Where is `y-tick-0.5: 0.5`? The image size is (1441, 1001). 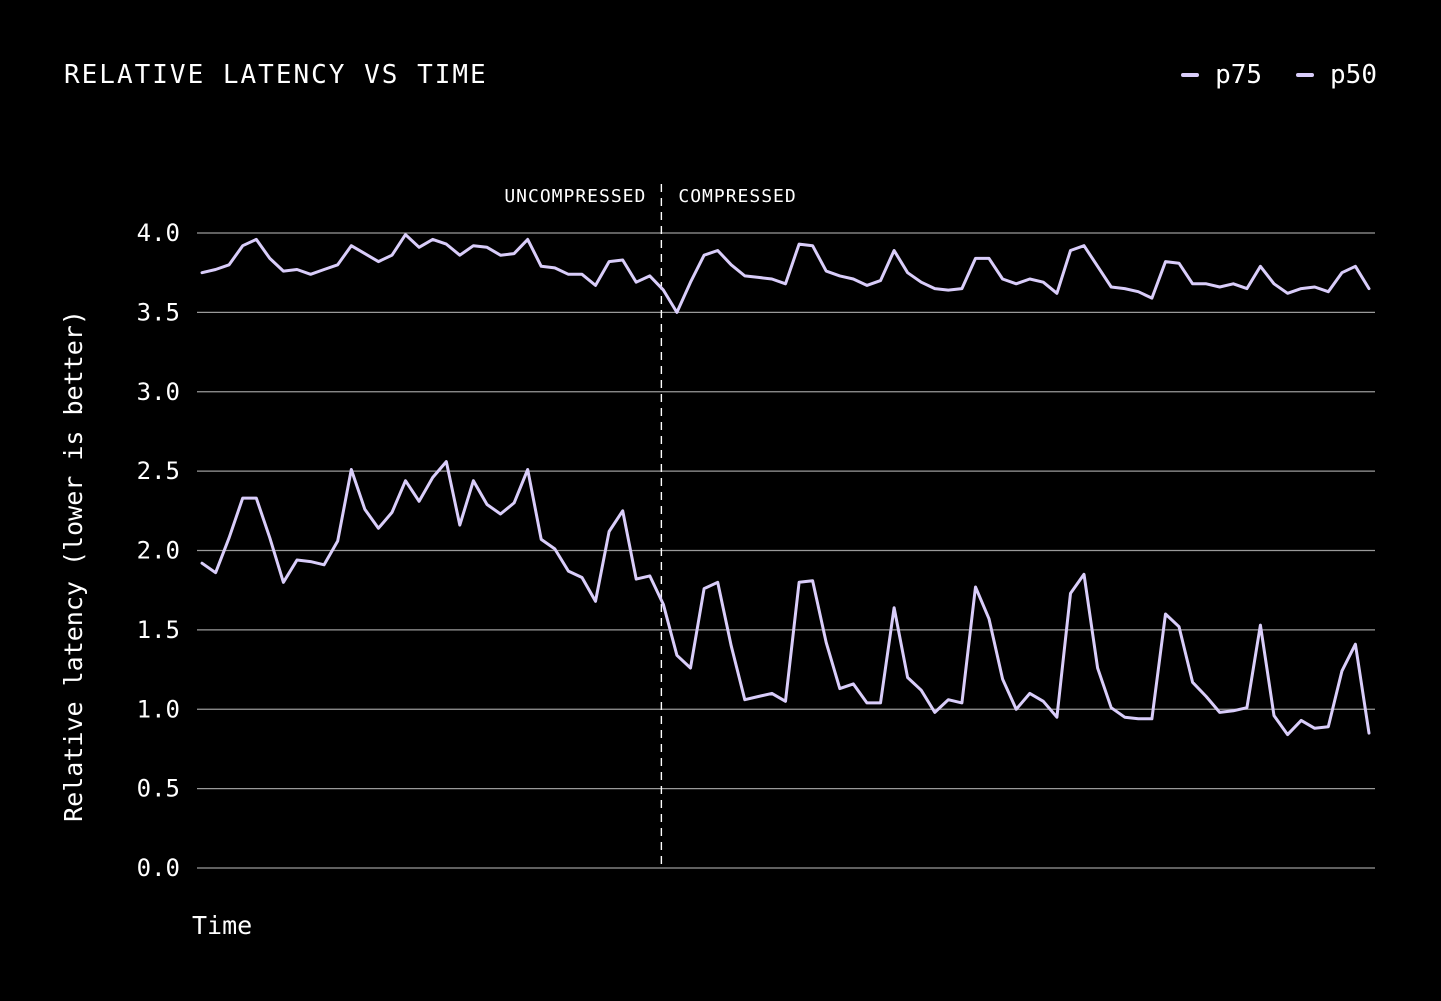 y-tick-0.5: 0.5 is located at coordinates (158, 789).